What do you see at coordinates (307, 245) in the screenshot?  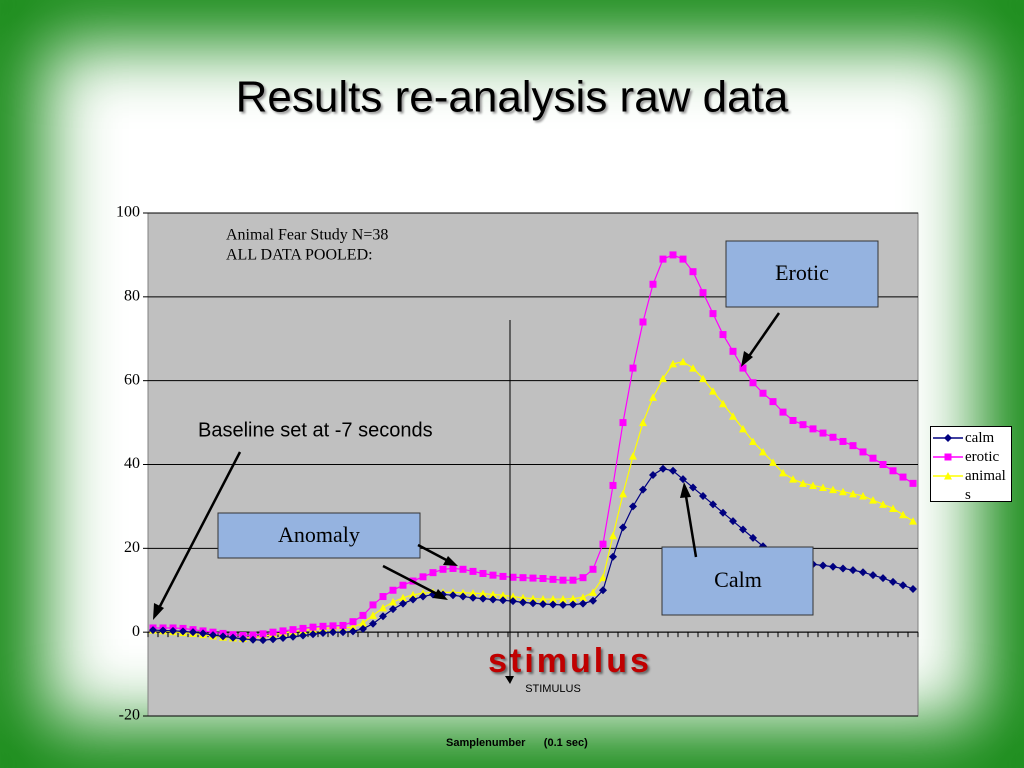 I see `annotation: Animal Fear Study N=38 ALL DATA POOLED:` at bounding box center [307, 245].